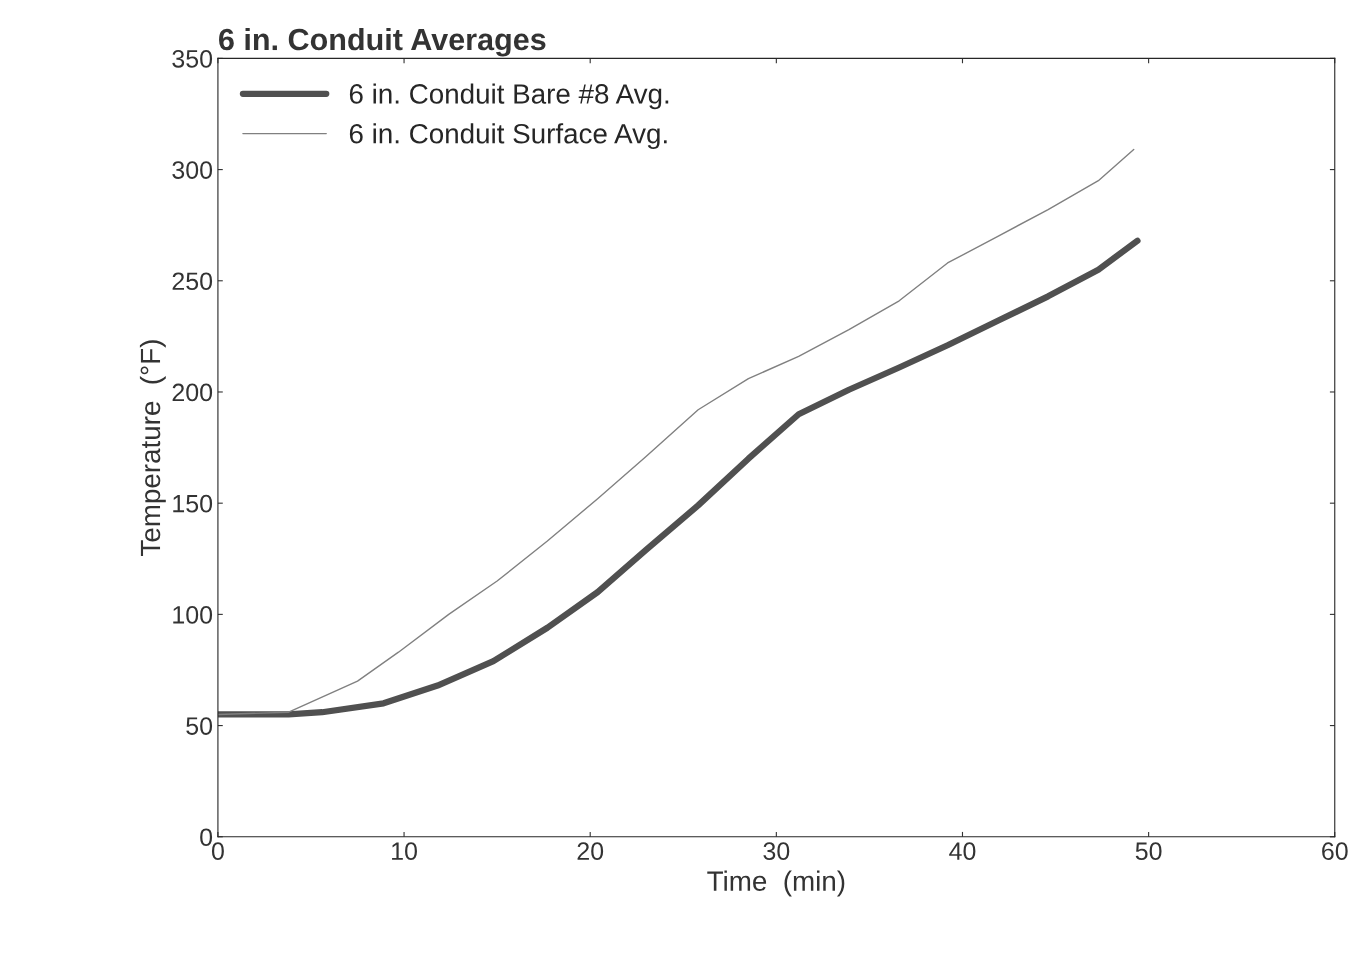 This screenshot has width=1362, height=973. Describe the element at coordinates (590, 851) in the screenshot. I see `x-tick-label: 20` at that location.